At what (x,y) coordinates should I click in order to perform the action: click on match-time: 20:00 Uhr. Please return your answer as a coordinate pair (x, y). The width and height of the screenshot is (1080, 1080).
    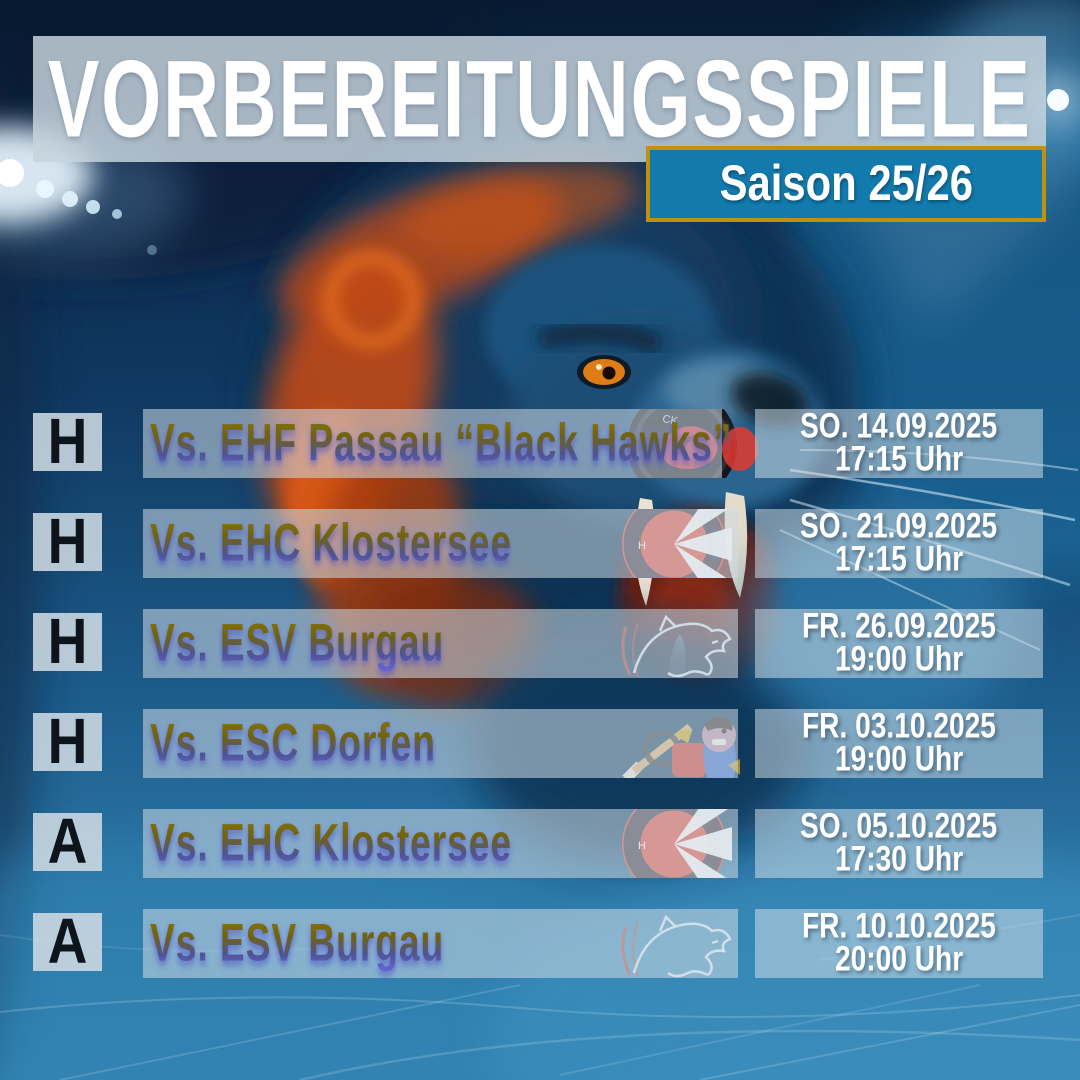
    Looking at the image, I should click on (899, 959).